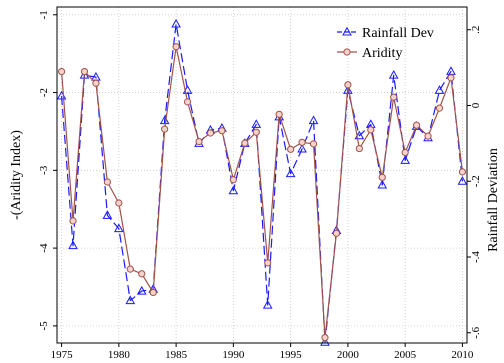 Image resolution: width=504 pixels, height=363 pixels. I want to click on y-axis-left-label: -(Aridity Index), so click(16, 175).